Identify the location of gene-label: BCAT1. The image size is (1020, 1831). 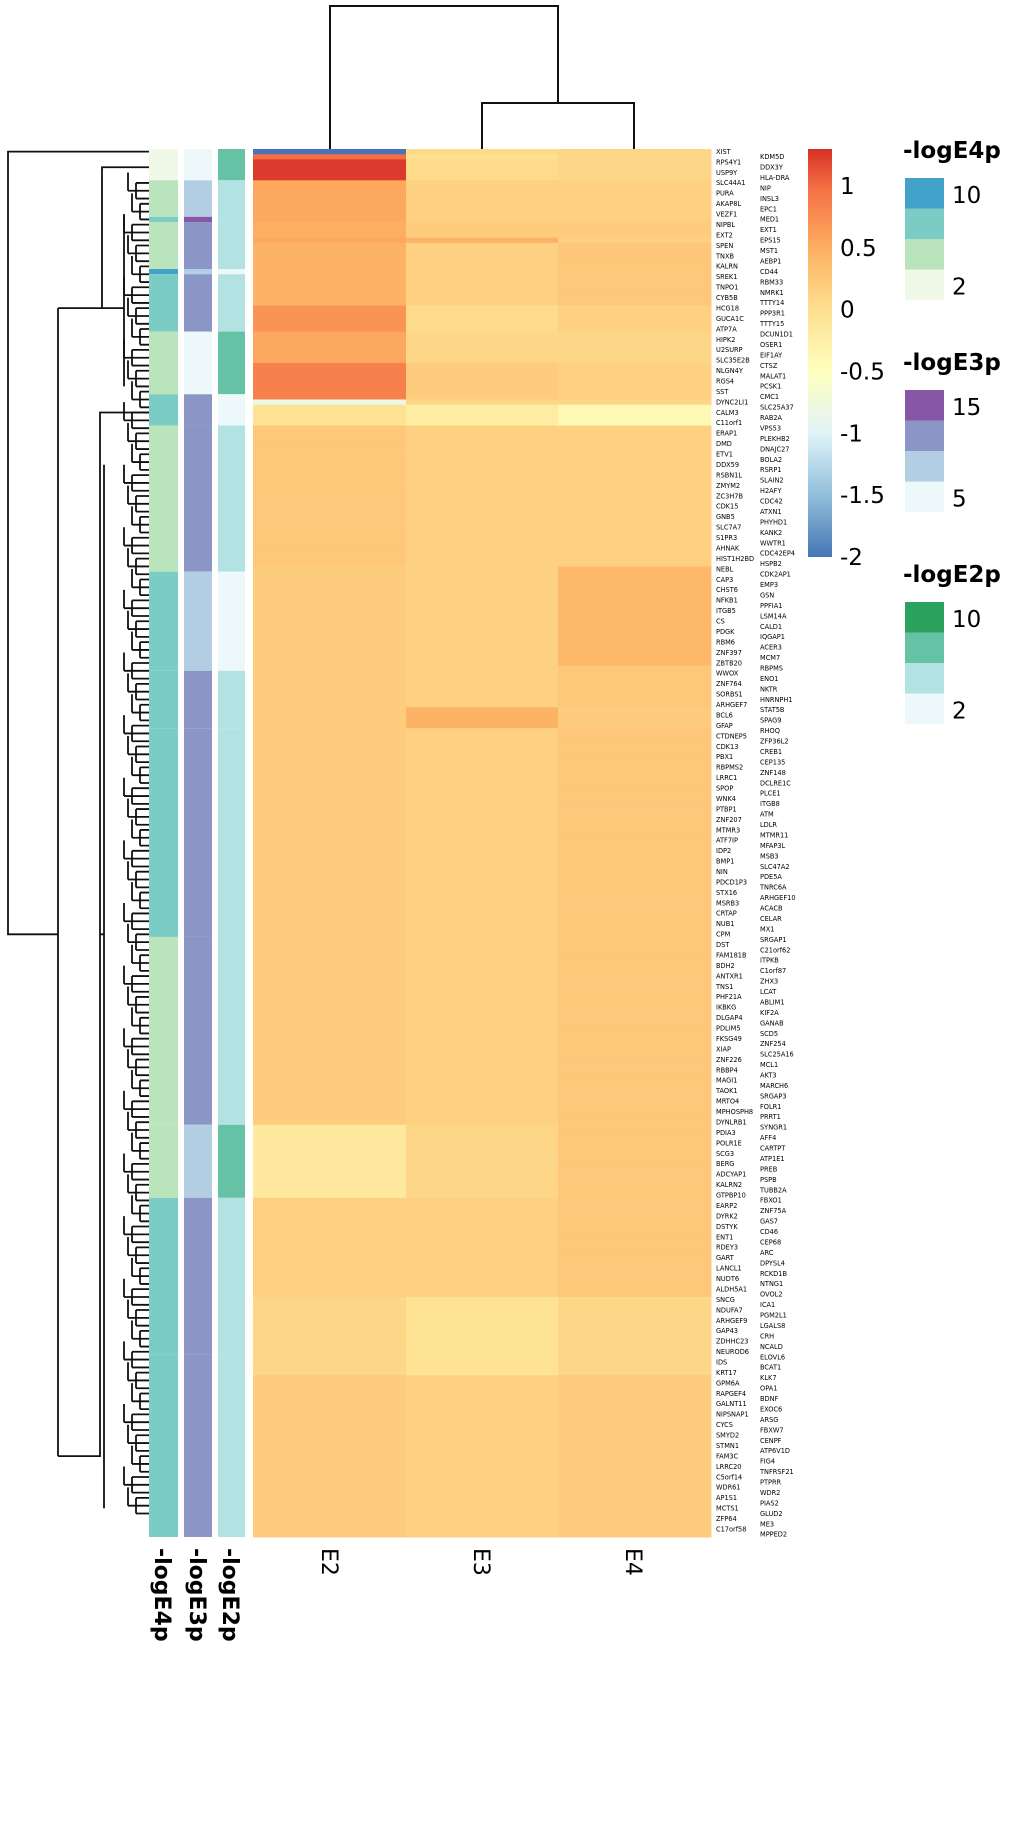
(770, 1368).